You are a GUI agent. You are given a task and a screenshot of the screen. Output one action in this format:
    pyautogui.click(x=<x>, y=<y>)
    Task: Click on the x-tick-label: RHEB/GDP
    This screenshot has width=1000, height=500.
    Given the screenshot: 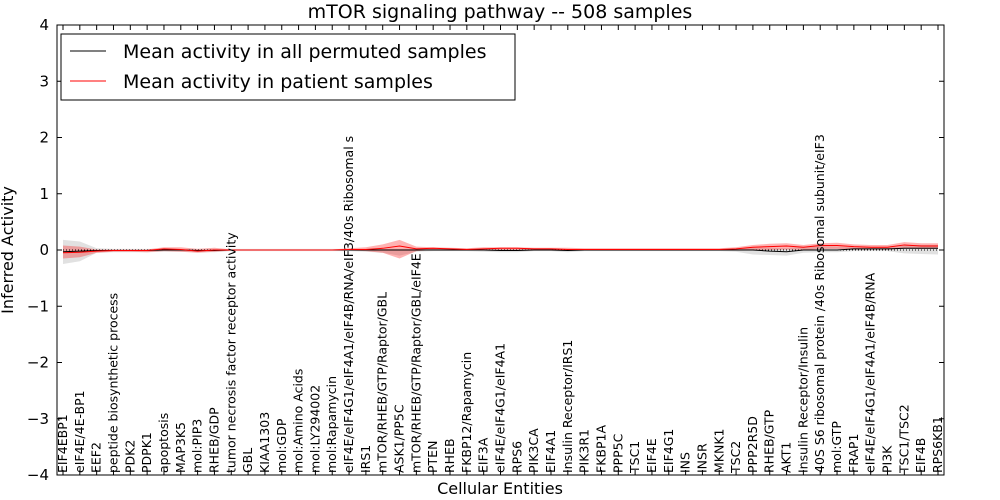 What is the action you would take?
    pyautogui.click(x=213, y=440)
    